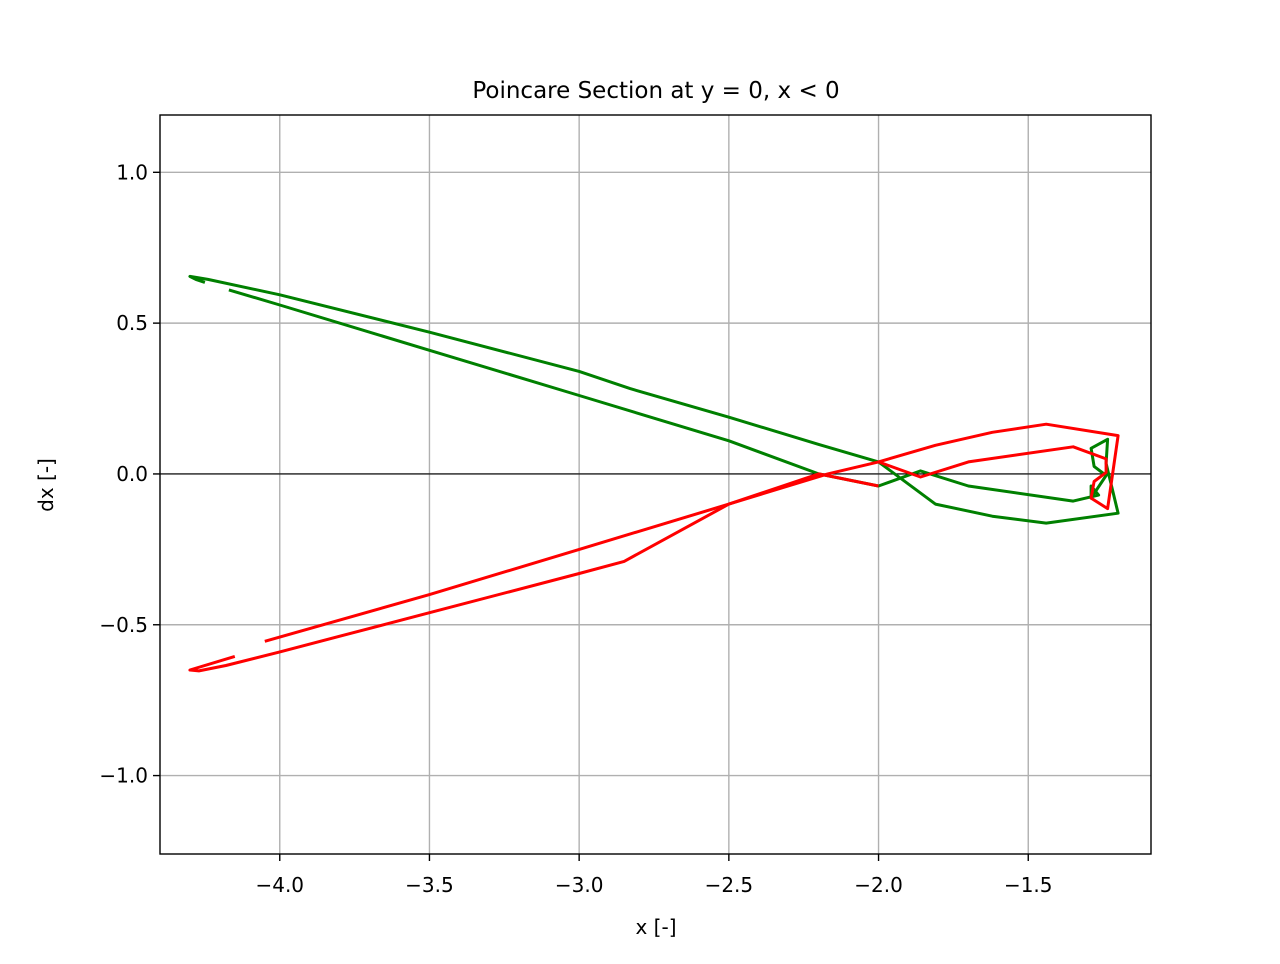 The height and width of the screenshot is (964, 1280). I want to click on y-tick-label-0: 1.0, so click(132, 172).